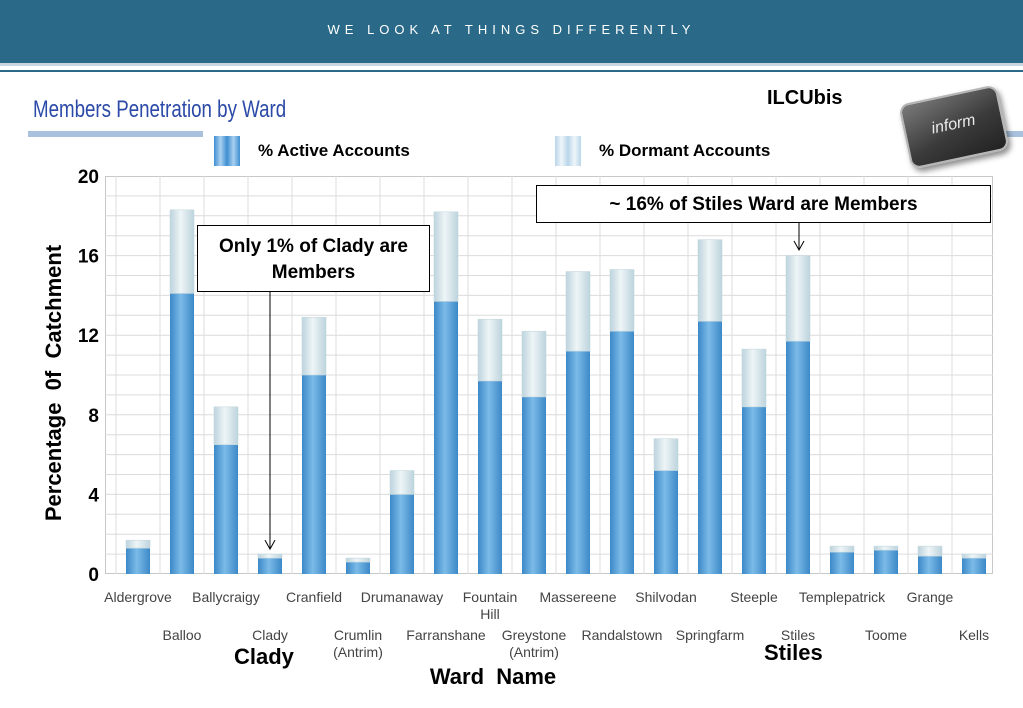 Image resolution: width=1023 pixels, height=708 pixels. Describe the element at coordinates (270, 545) in the screenshot. I see `clady-arrow-head` at that location.